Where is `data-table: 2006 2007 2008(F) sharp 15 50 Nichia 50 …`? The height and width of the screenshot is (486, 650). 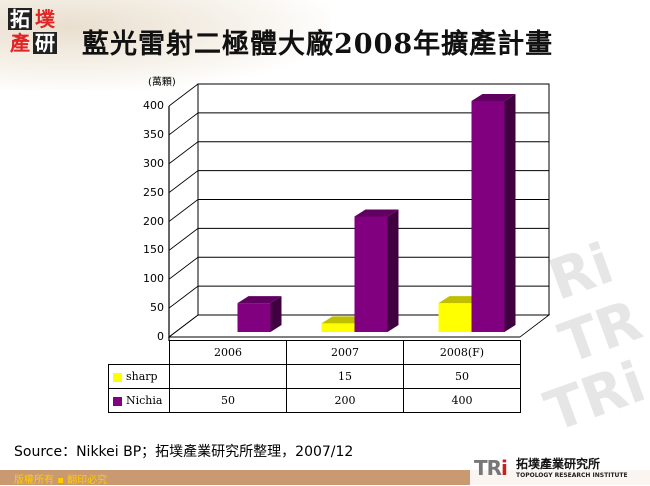 data-table: 2006 2007 2008(F) sharp 15 50 Nichia 50 … is located at coordinates (314, 376).